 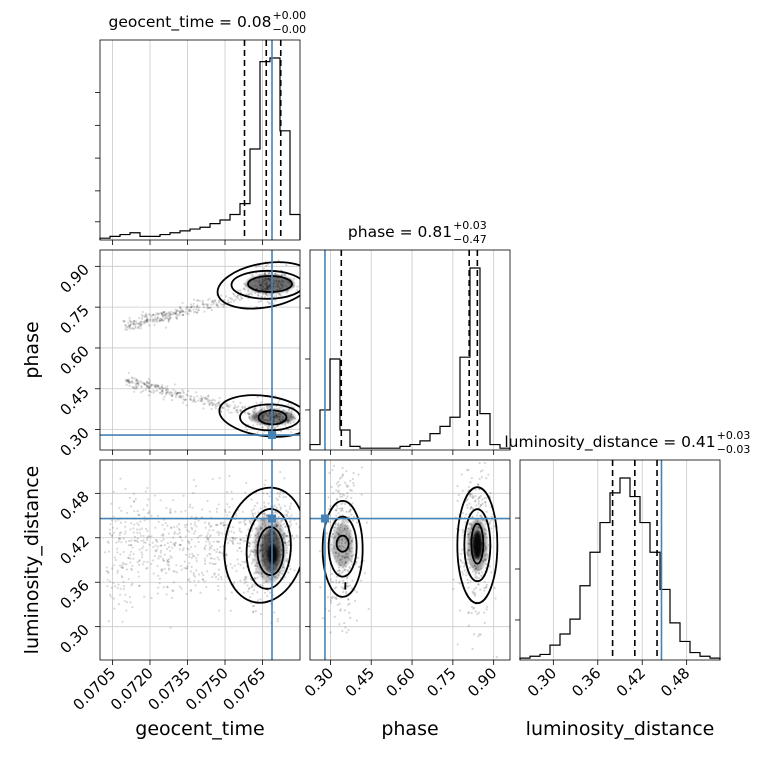 I want to click on xtick-label-phase: 0.90, so click(x=482, y=682).